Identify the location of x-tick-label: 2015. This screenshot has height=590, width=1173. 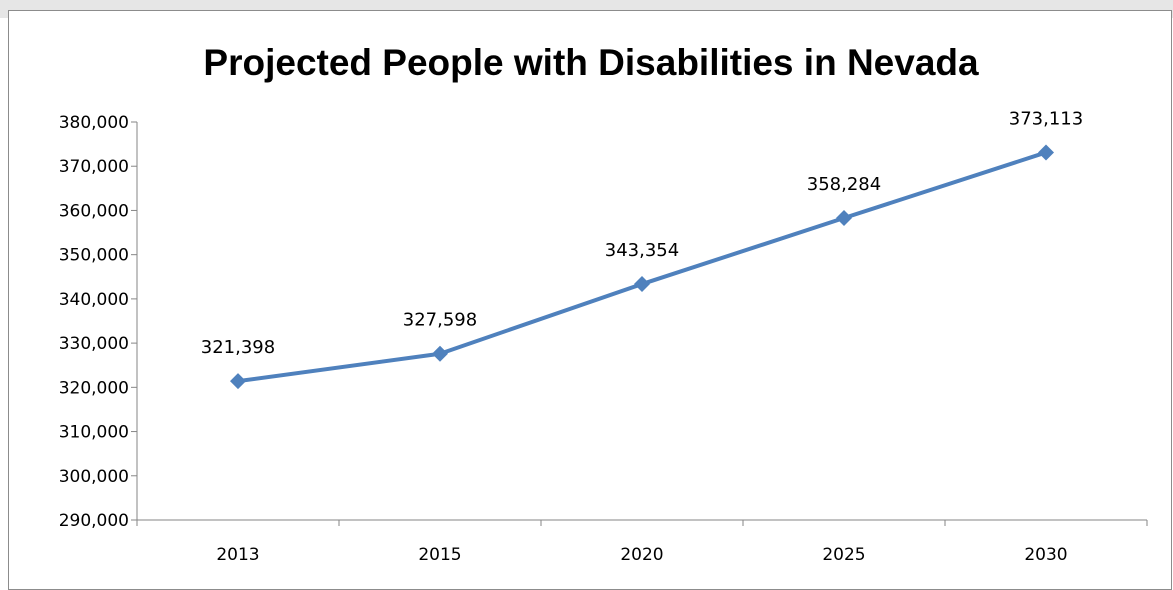
(439, 555).